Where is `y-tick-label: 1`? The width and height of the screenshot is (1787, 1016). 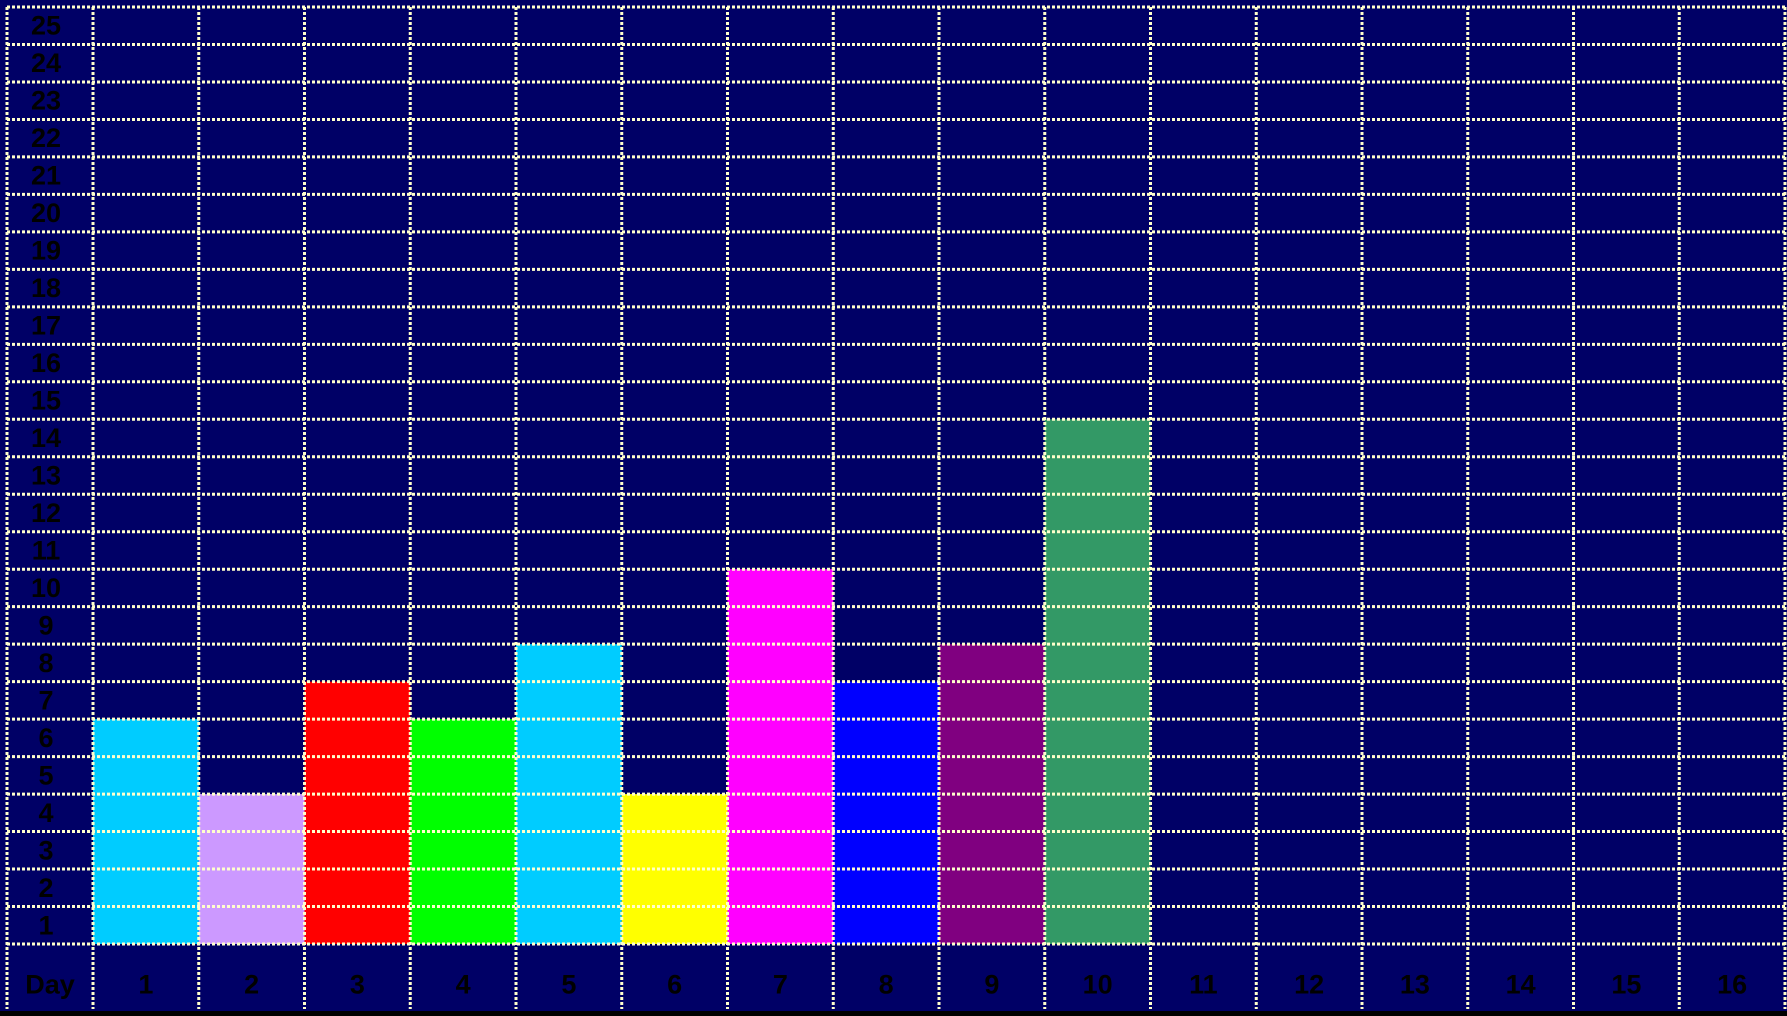
y-tick-label: 1 is located at coordinates (45, 925).